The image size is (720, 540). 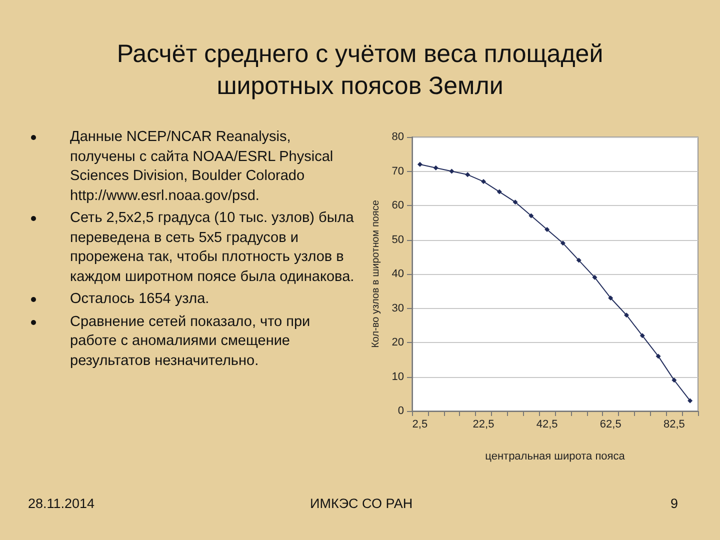 What do you see at coordinates (555, 456) in the screenshot?
I see `x-axis-title: центральная широта пояса` at bounding box center [555, 456].